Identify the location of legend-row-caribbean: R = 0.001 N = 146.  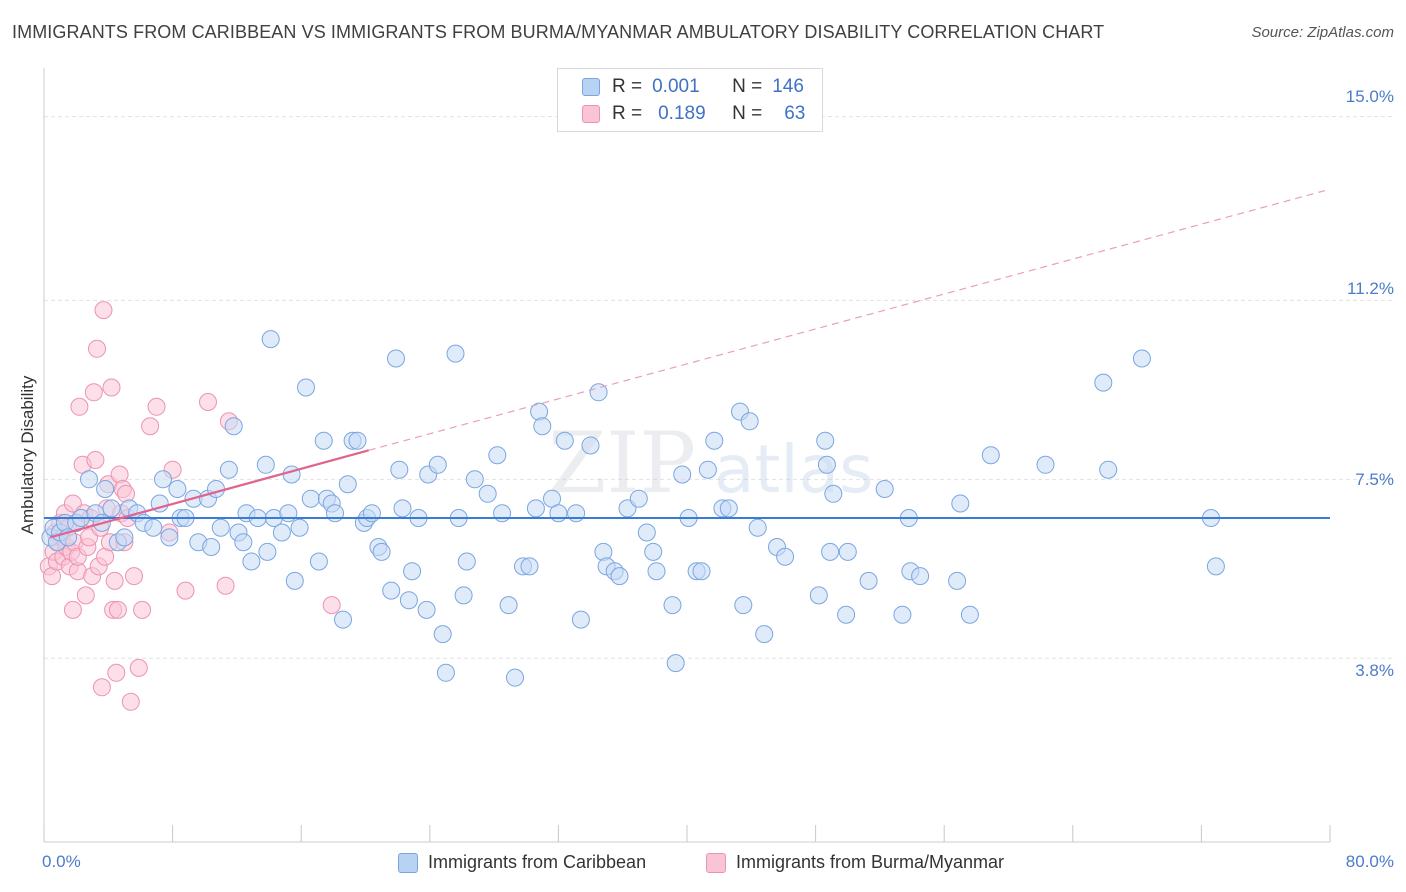
(693, 87).